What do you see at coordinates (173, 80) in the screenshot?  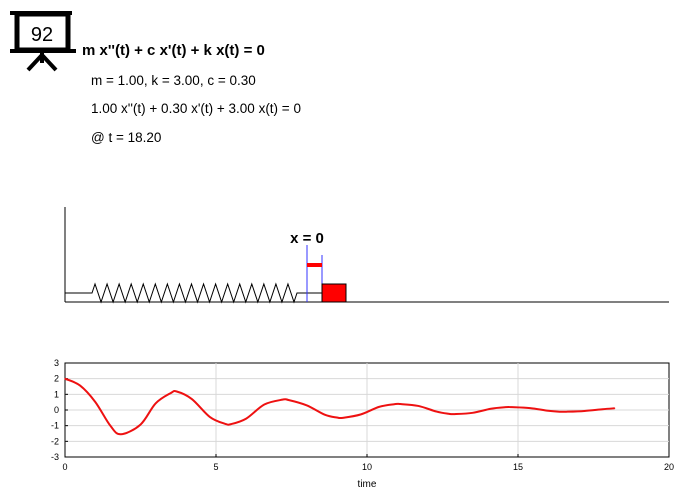 I see `parameter-values: m = 1.00, k = 3.00, c = 0.30` at bounding box center [173, 80].